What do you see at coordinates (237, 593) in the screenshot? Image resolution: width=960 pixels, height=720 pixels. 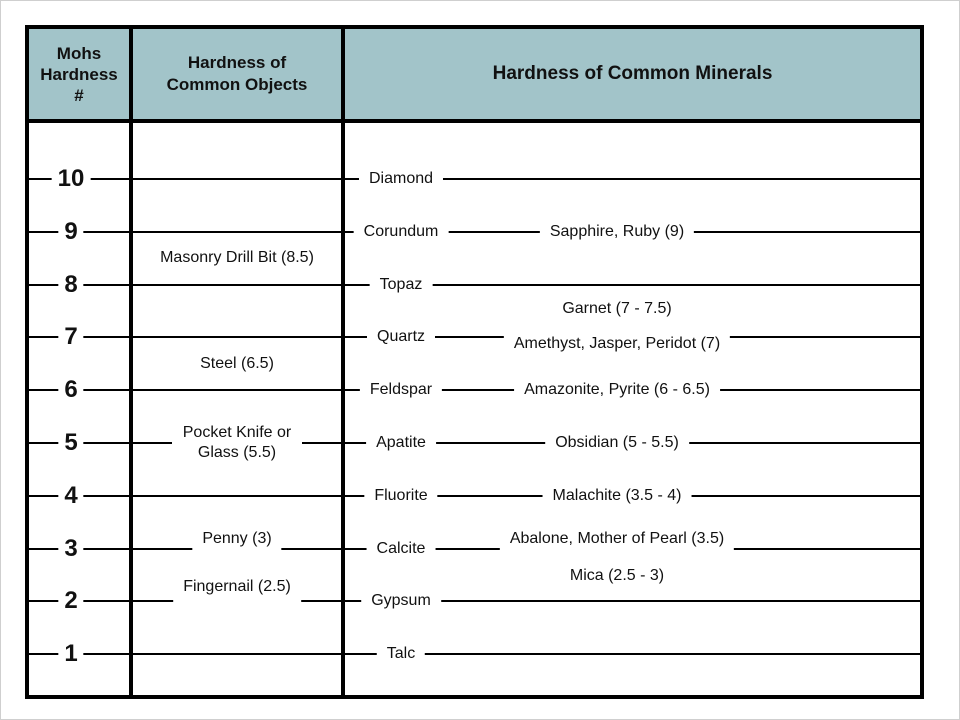 I see `object-label: Fingernail (2.5)` at bounding box center [237, 593].